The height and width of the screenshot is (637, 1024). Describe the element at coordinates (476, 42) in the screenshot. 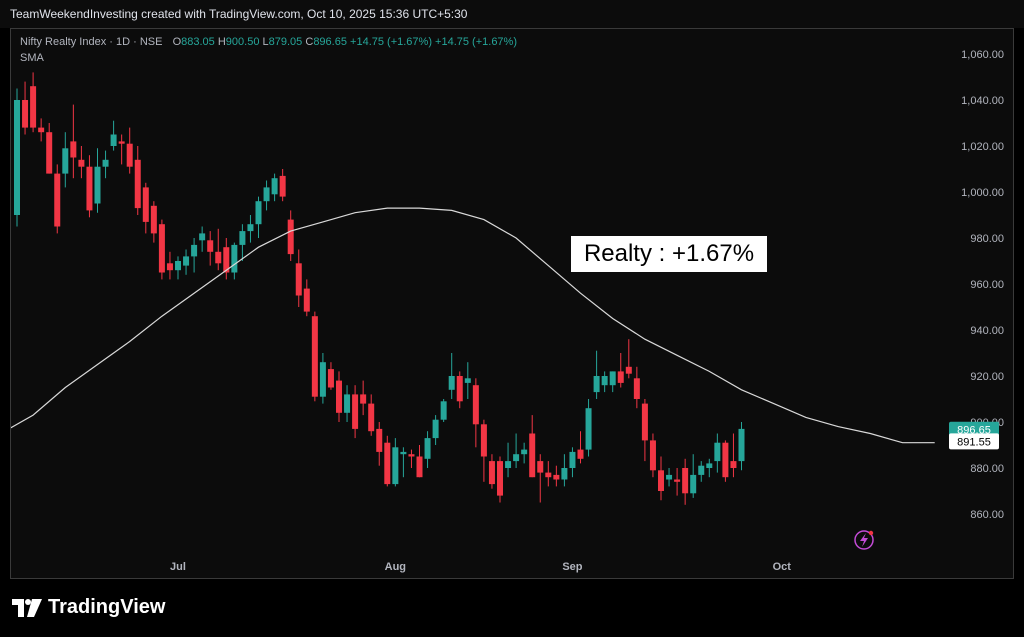

I see `change-value-2: +14.75 (+1.67%)` at that location.